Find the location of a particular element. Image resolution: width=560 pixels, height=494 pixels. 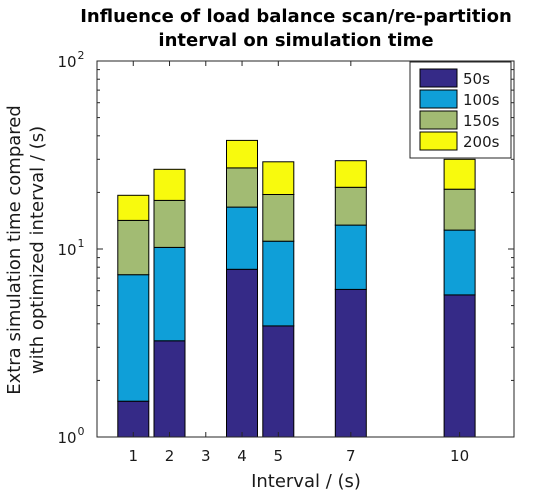

bar-x2-150s is located at coordinates (169, 223).